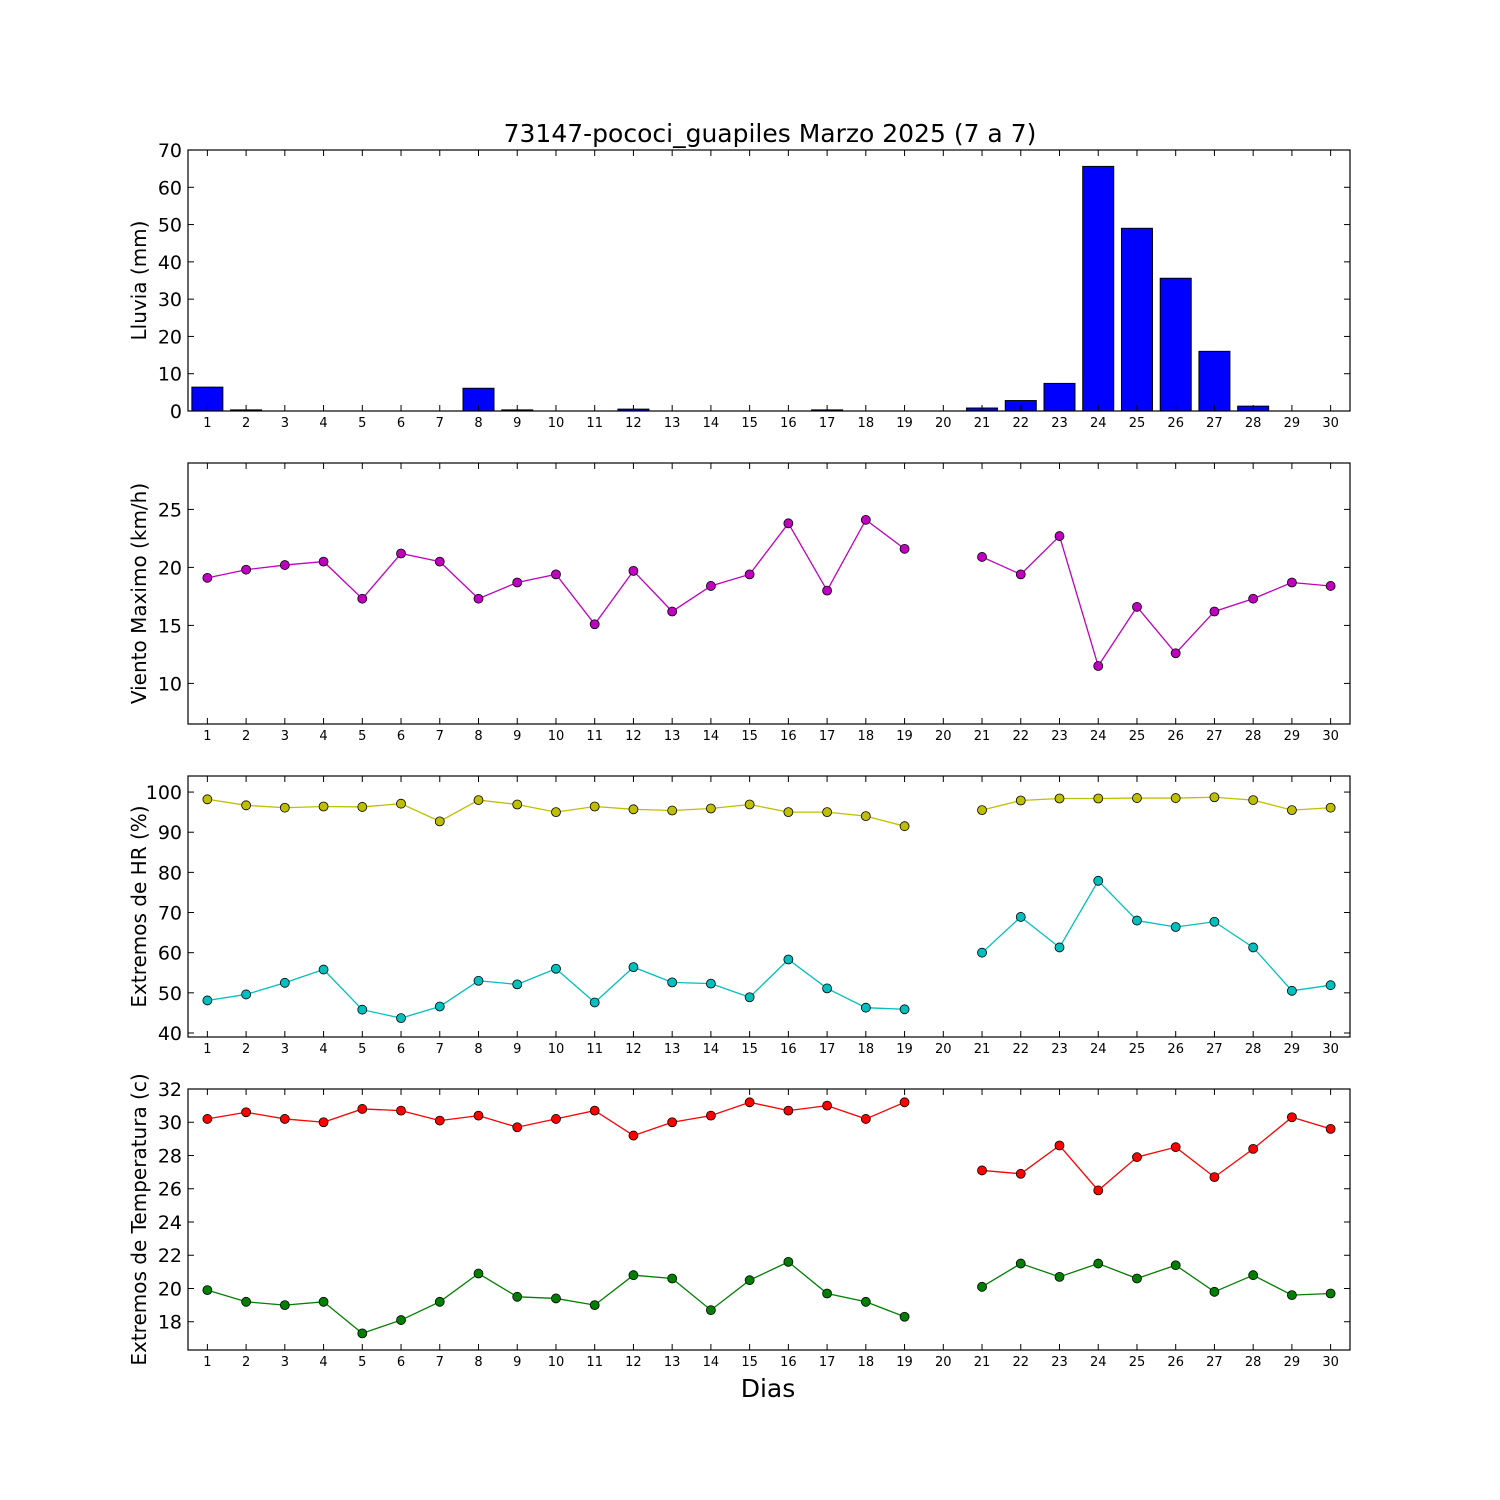 This screenshot has height=1500, width=1500. Describe the element at coordinates (904, 1049) in the screenshot. I see `xtick-label-hr-19: 19` at that location.